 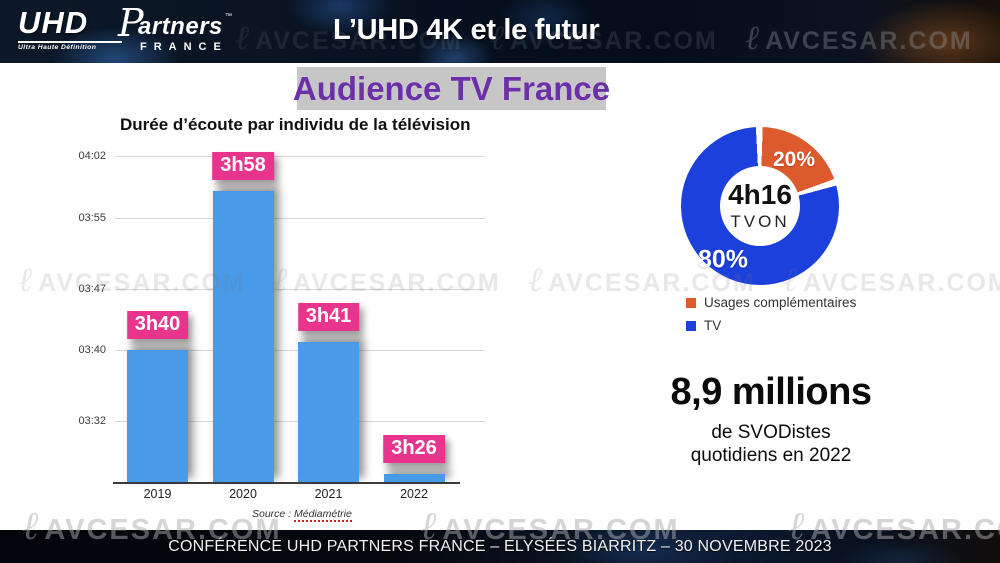 I want to click on donut-chart: 4h16 TVON, so click(x=760, y=206).